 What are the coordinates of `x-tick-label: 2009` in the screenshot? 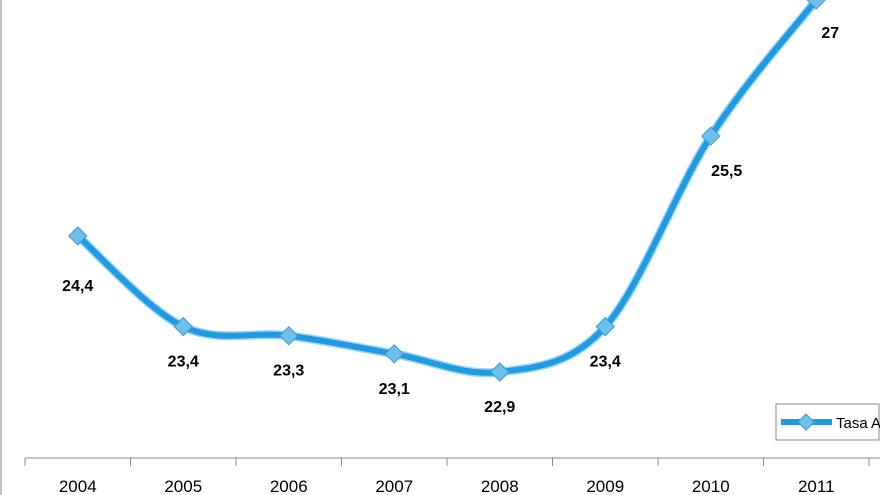 It's located at (605, 486).